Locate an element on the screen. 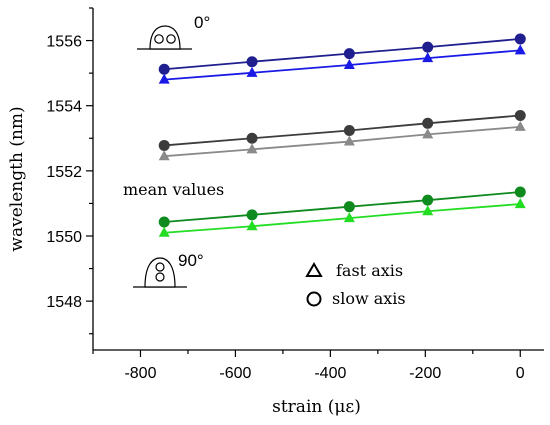 The width and height of the screenshot is (550, 425). legend-circle-marker is located at coordinates (314, 299).